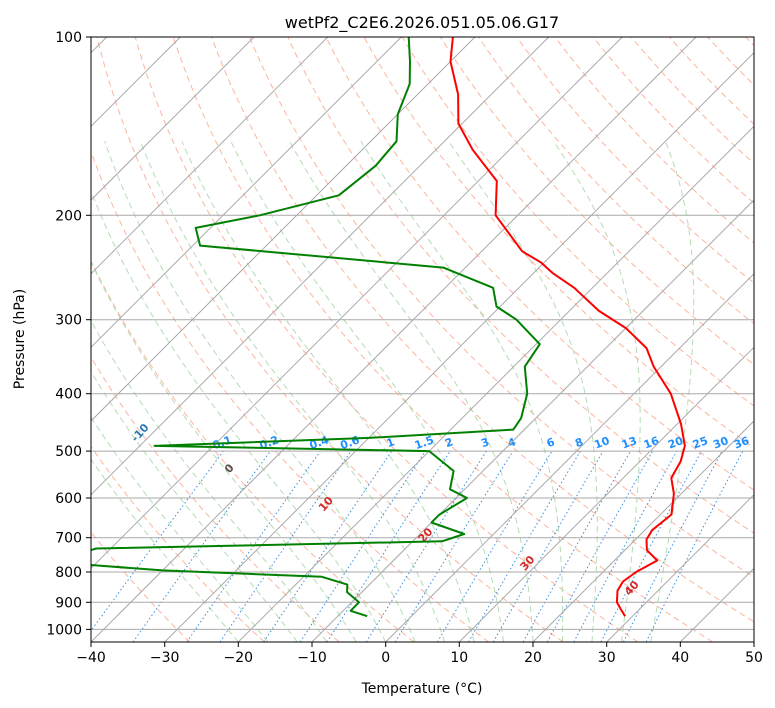  What do you see at coordinates (20, 339) in the screenshot?
I see `y-axis-label: Pressure (hPa)` at bounding box center [20, 339].